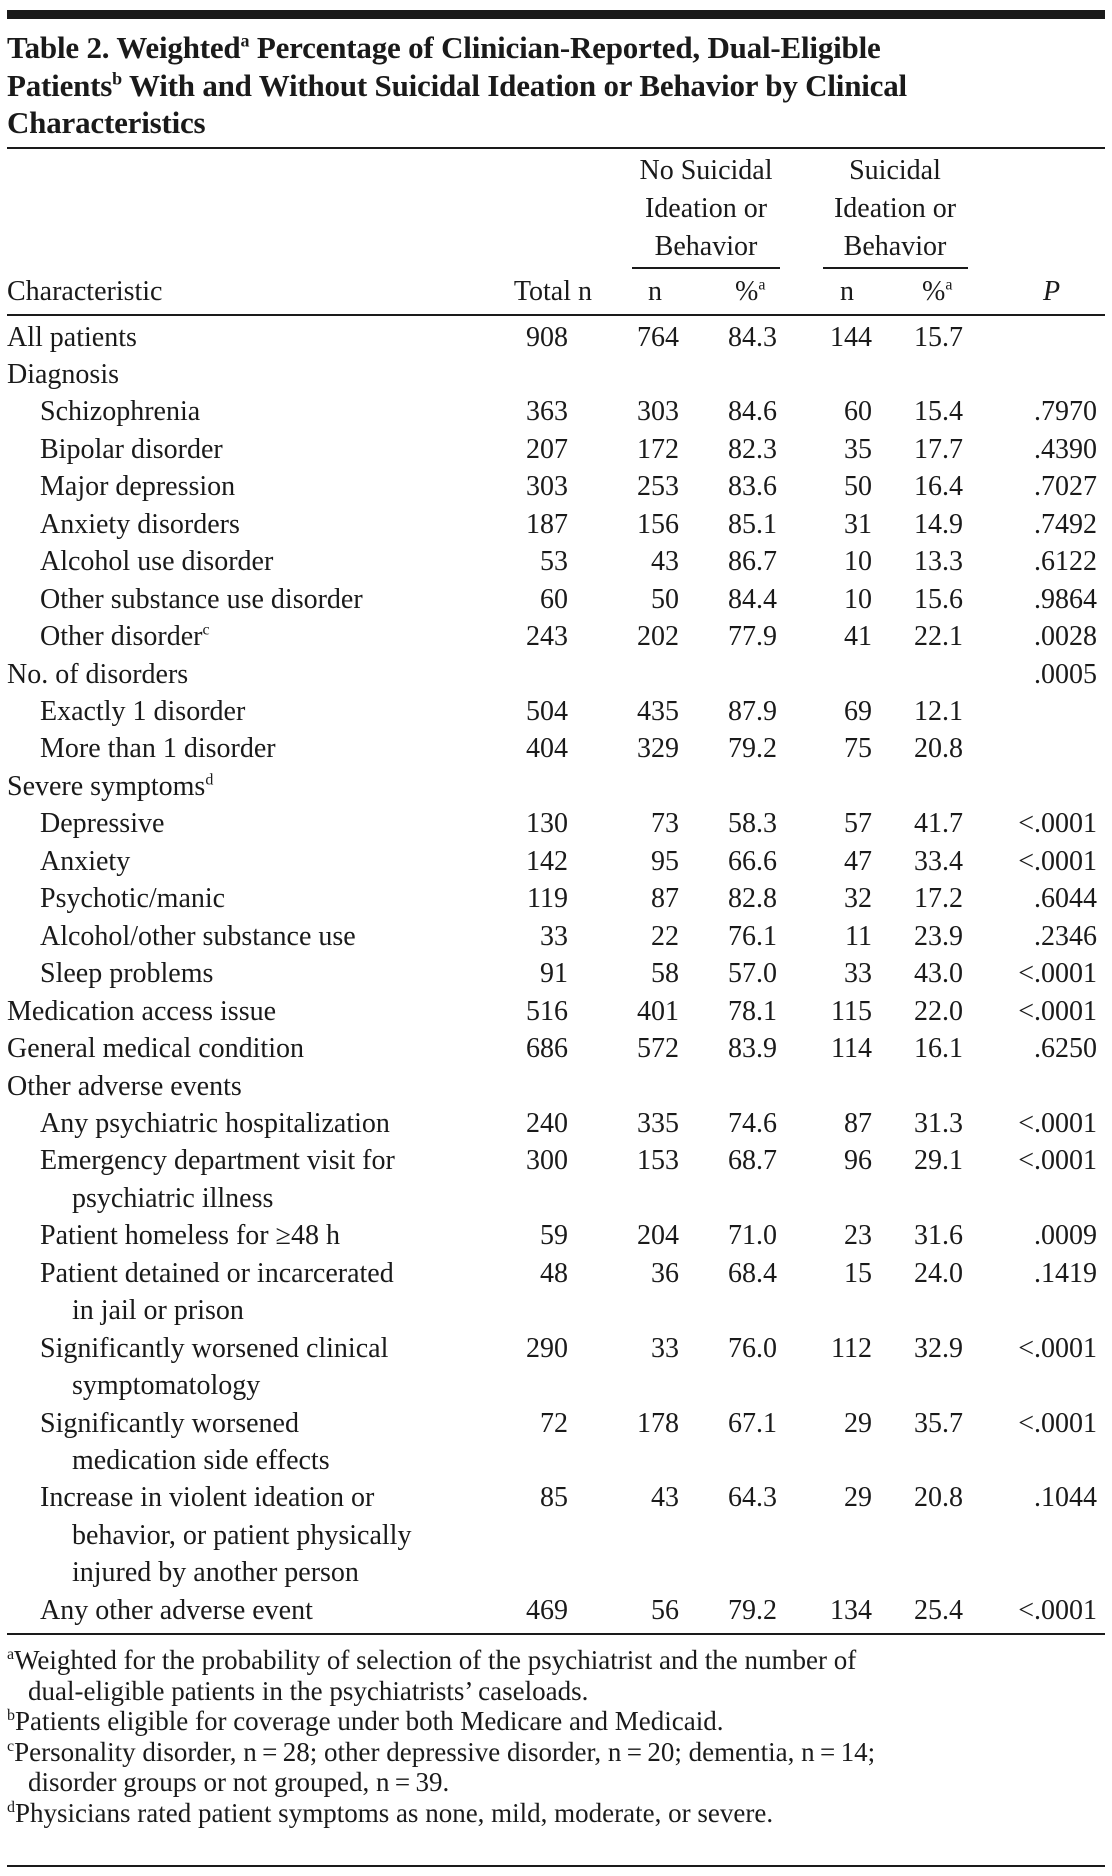 The image size is (1112, 1876). Describe the element at coordinates (215, 1123) in the screenshot. I see `row-label: Any psychiatric hospitalization` at that location.